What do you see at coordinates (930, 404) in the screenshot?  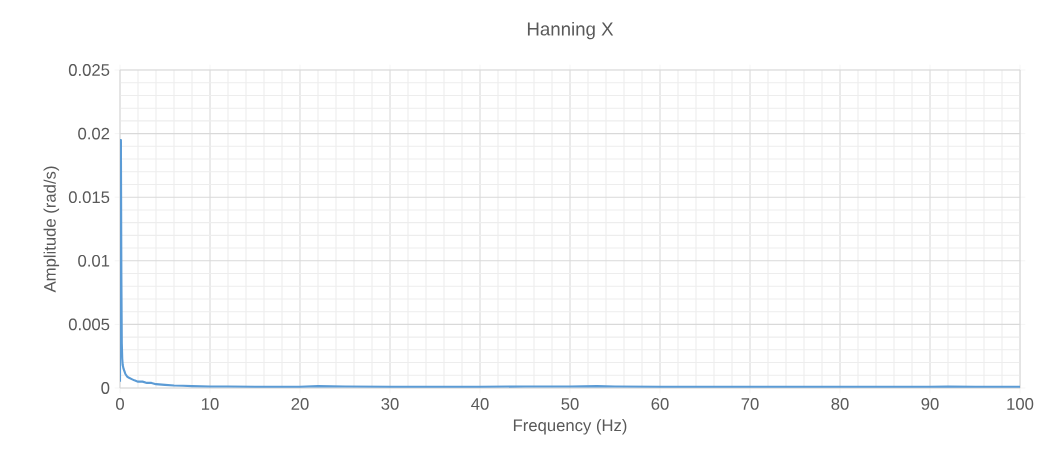 I see `x-tick-label: 90` at bounding box center [930, 404].